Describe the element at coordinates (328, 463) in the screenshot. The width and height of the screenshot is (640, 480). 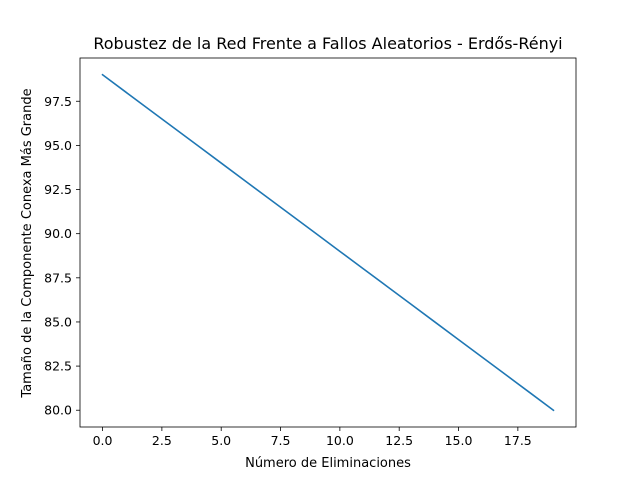
I see `x-axis-label: Número de Eliminaciones` at that location.